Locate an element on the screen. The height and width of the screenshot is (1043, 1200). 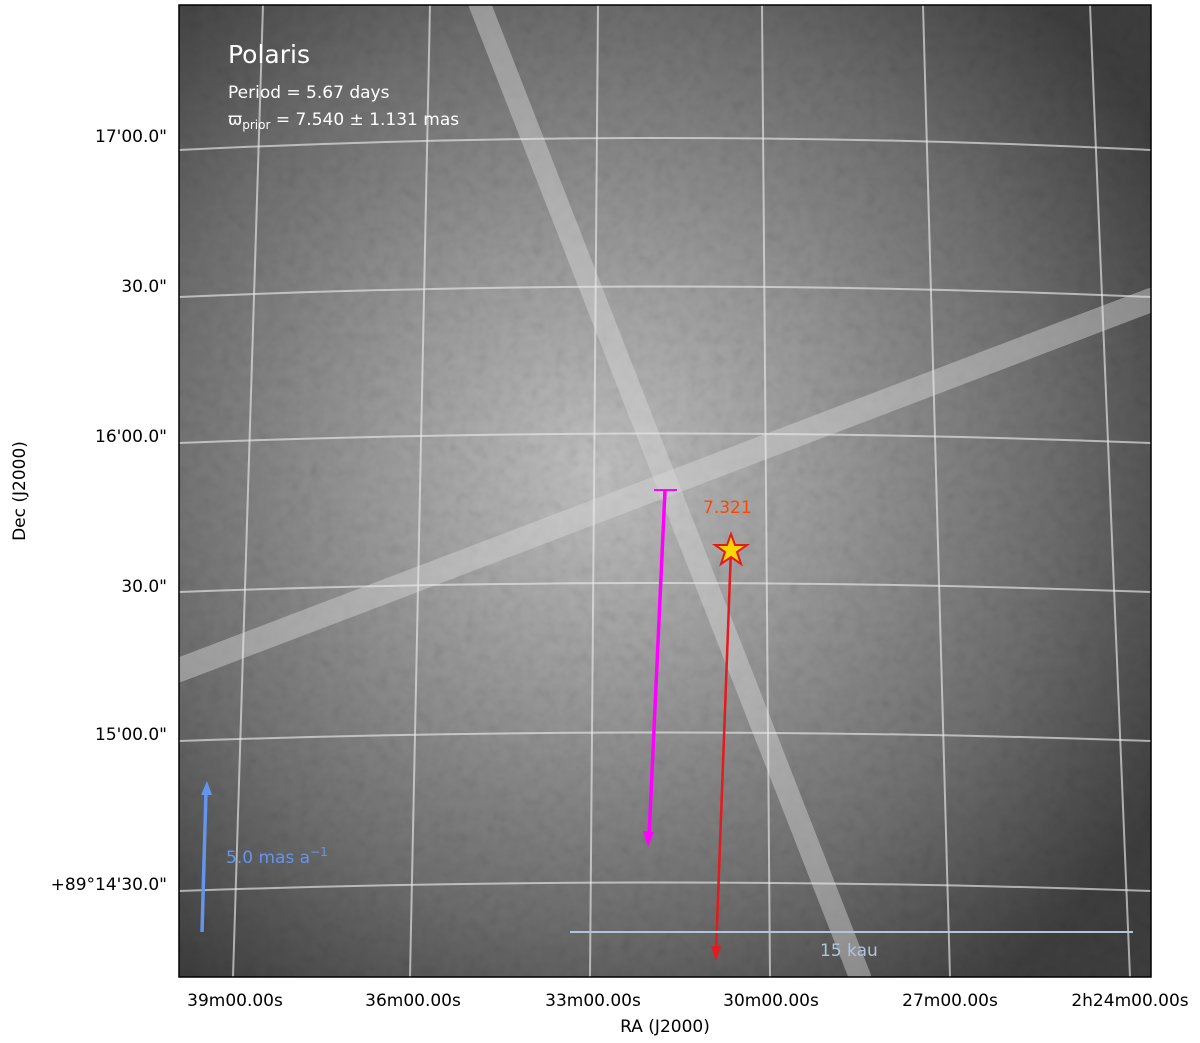
x-tick-label: 33m00.00s is located at coordinates (593, 1001).